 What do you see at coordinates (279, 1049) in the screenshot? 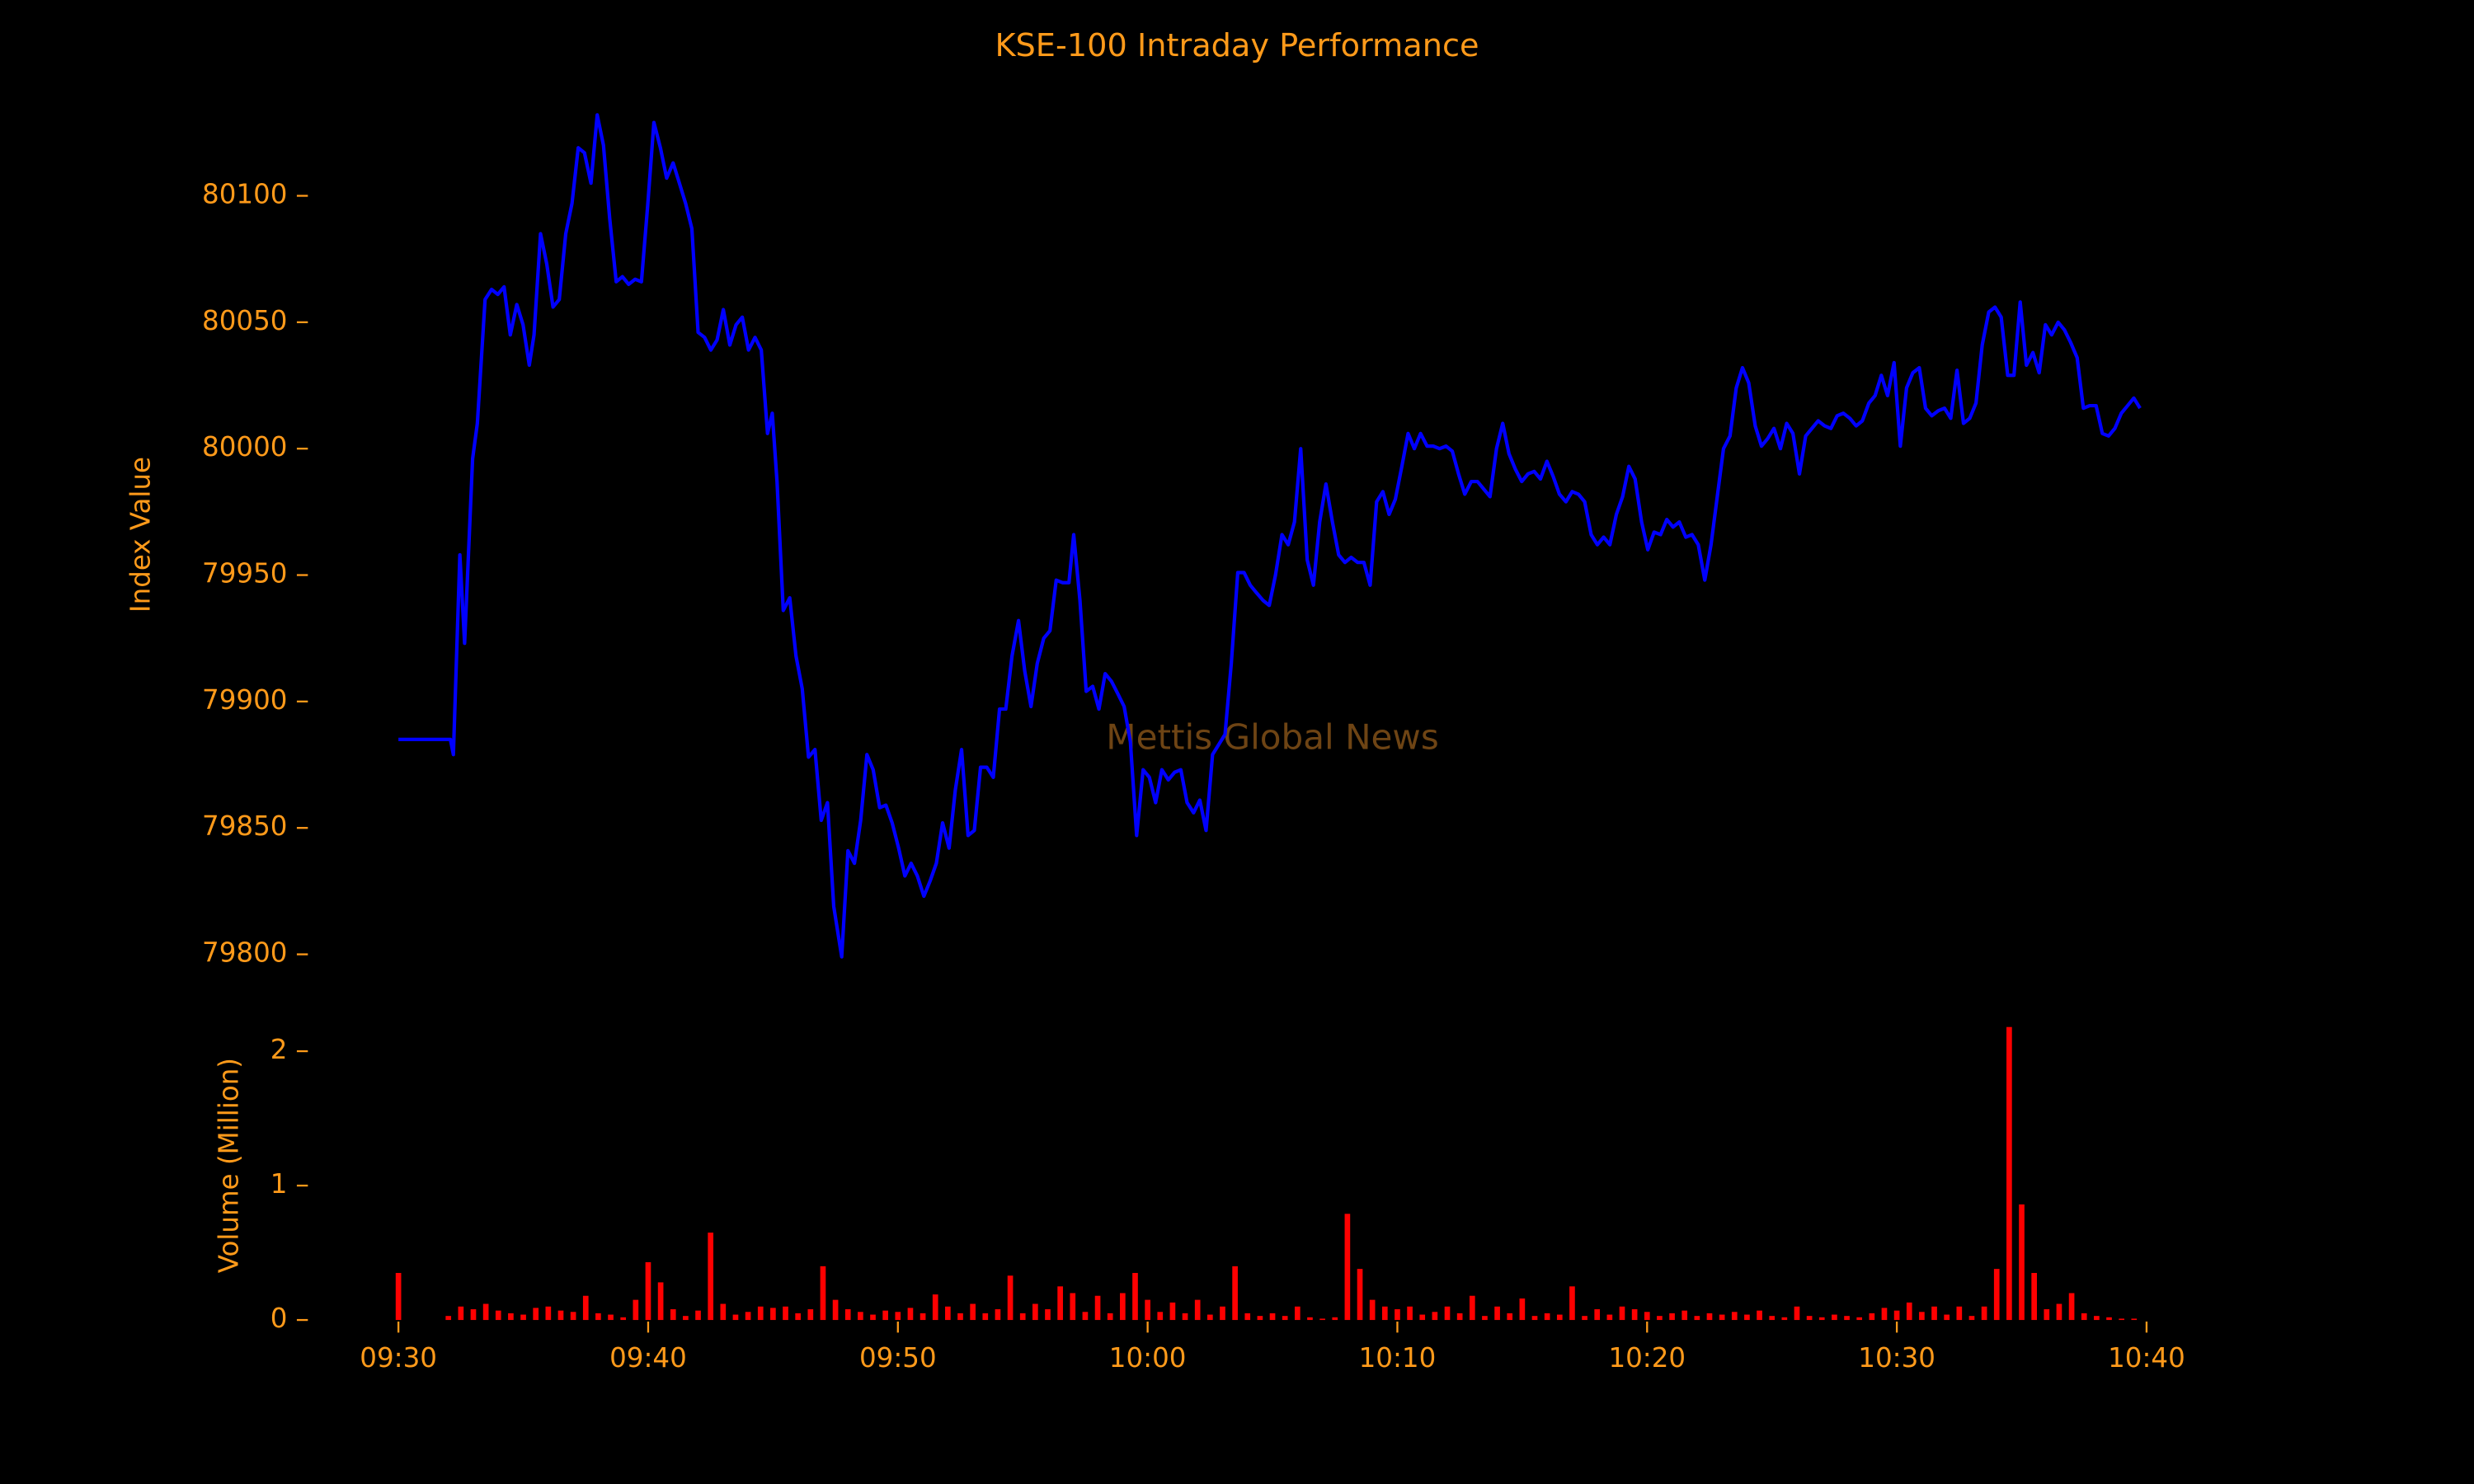
I see `y-tick-label: 2` at bounding box center [279, 1049].